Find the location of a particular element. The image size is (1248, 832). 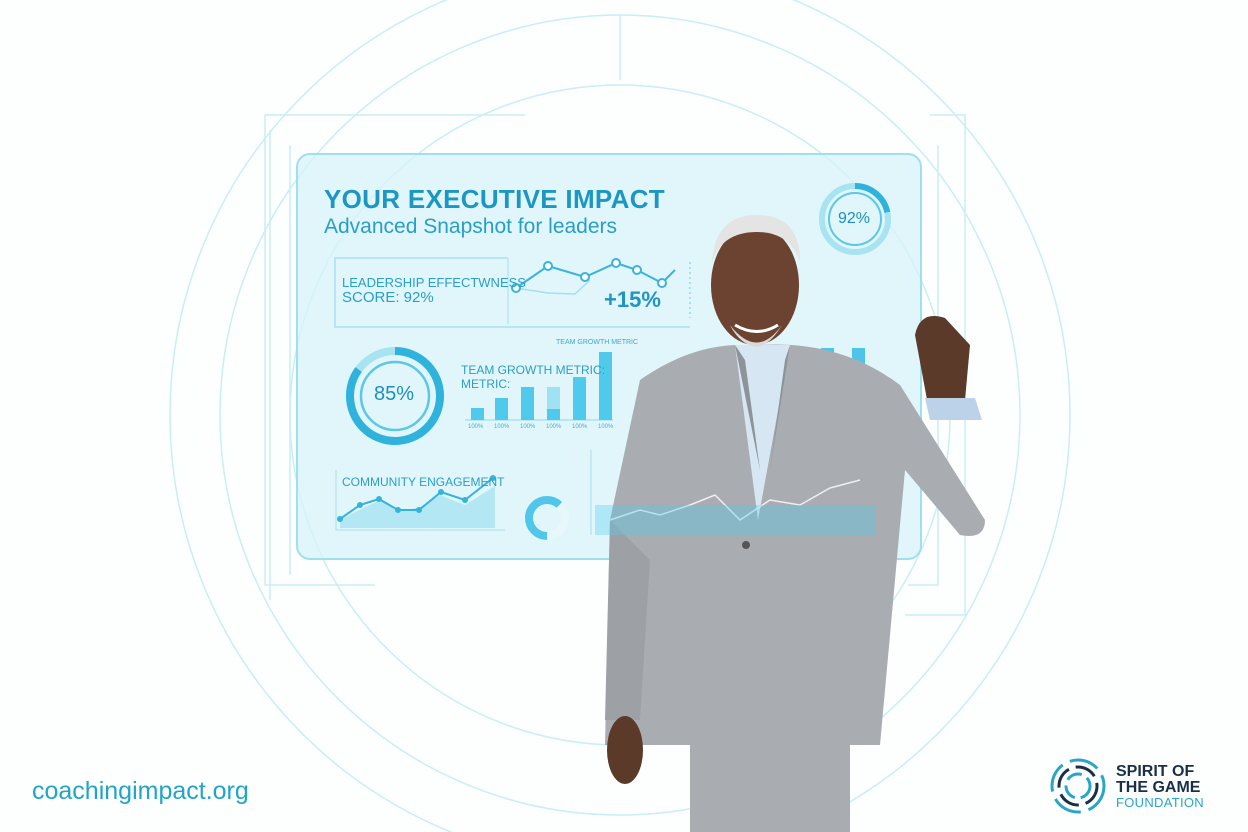

trend-points is located at coordinates (589, 275).